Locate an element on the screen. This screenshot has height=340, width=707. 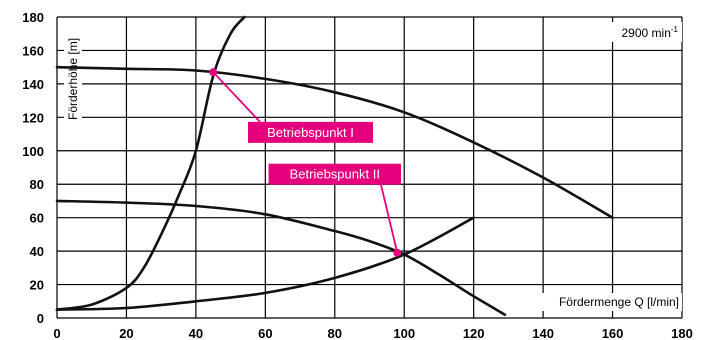
y-axis-label: Förderhöhe [m] is located at coordinates (73, 79).